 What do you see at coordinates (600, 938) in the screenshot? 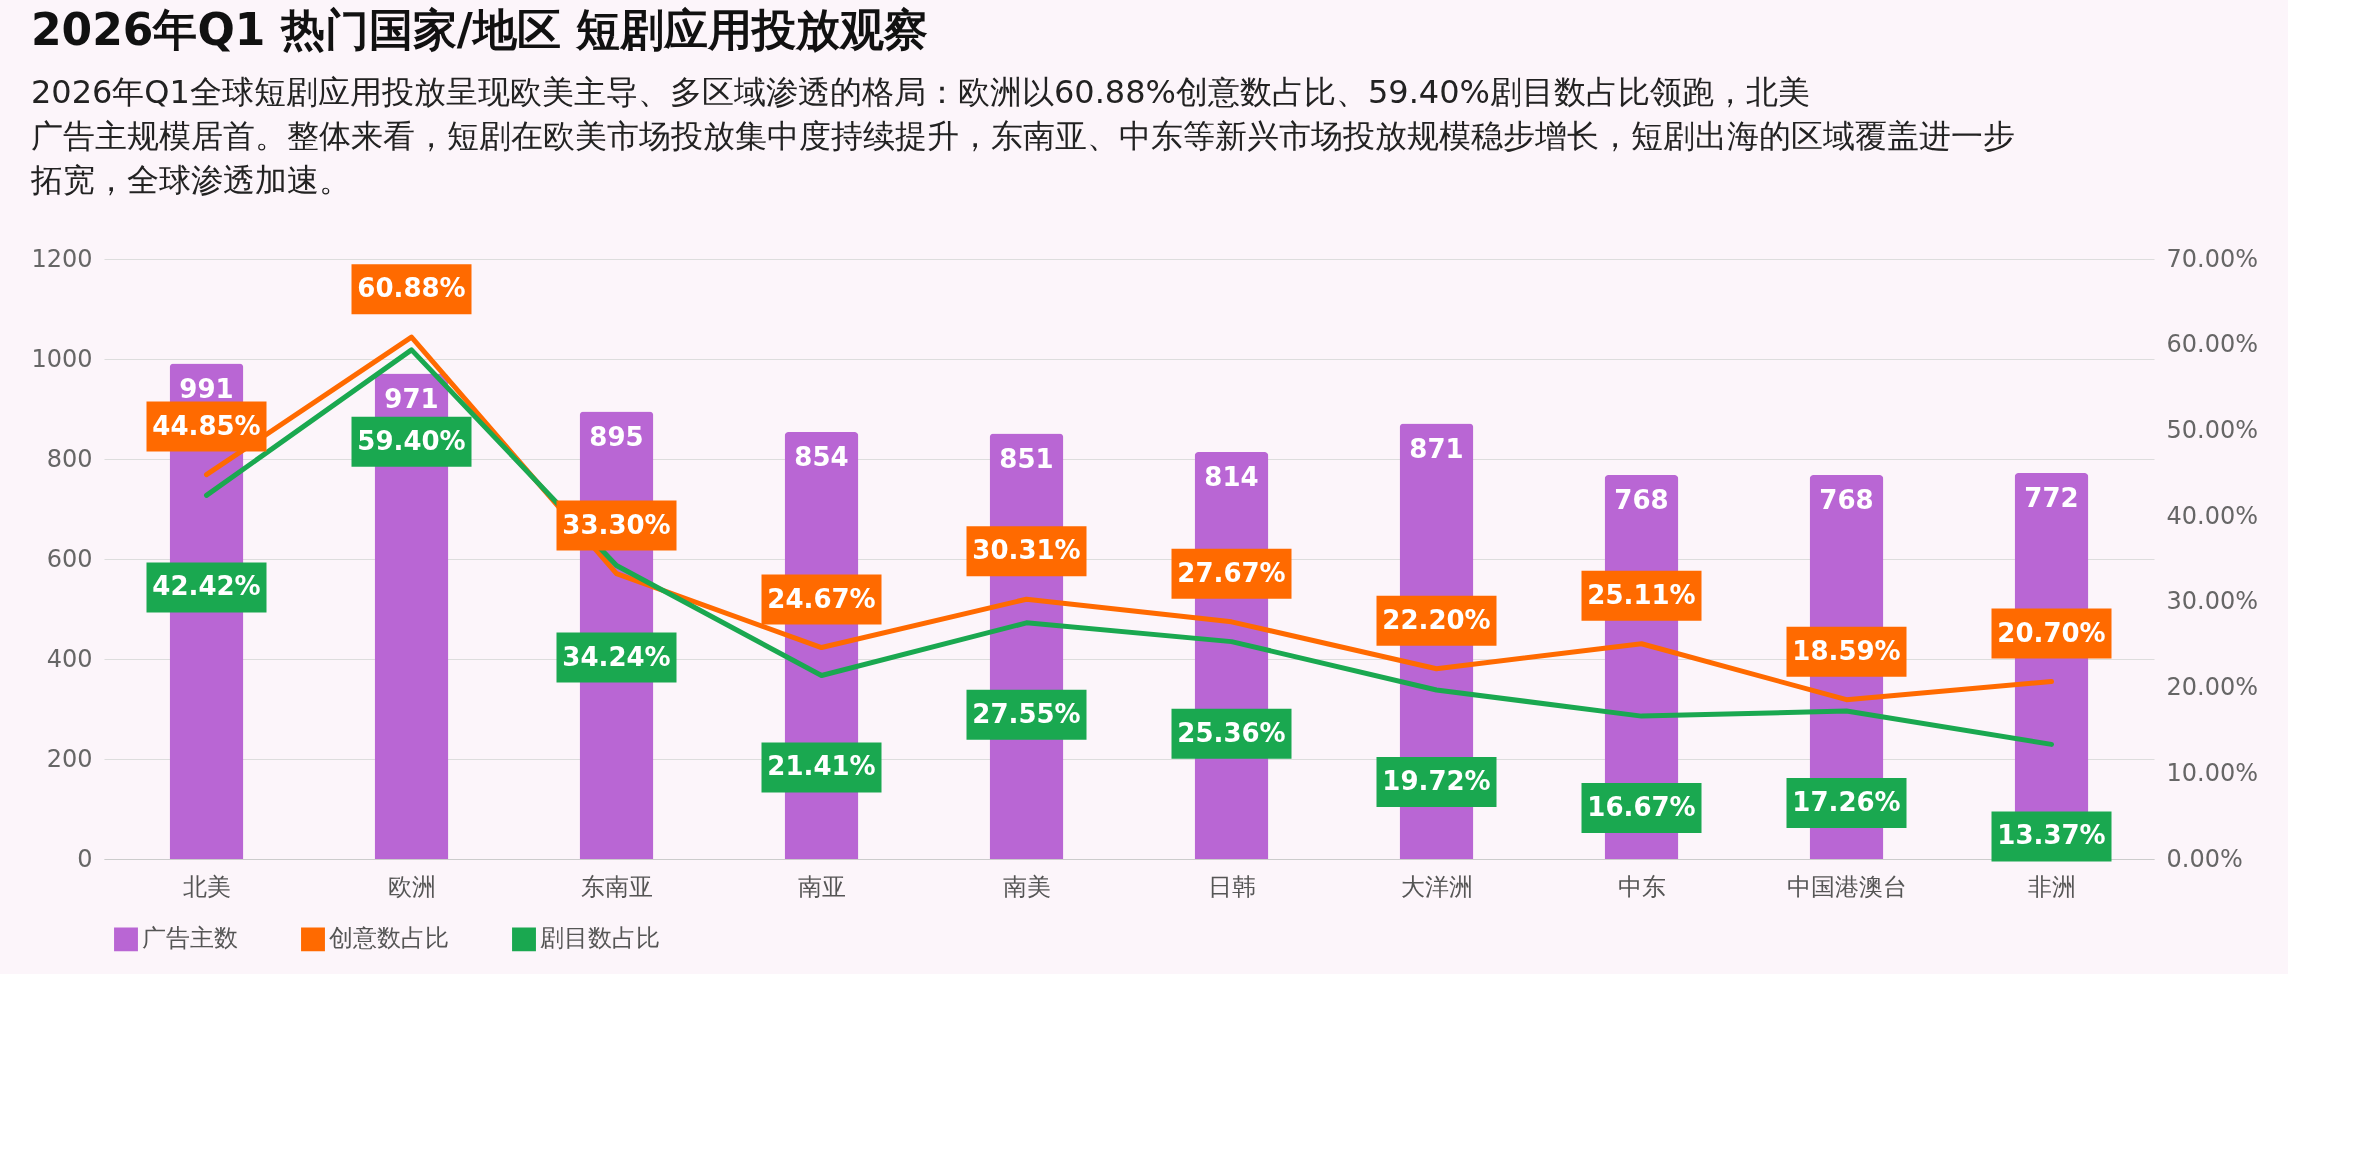
I see `legend-label: 剧目数占比` at bounding box center [600, 938].